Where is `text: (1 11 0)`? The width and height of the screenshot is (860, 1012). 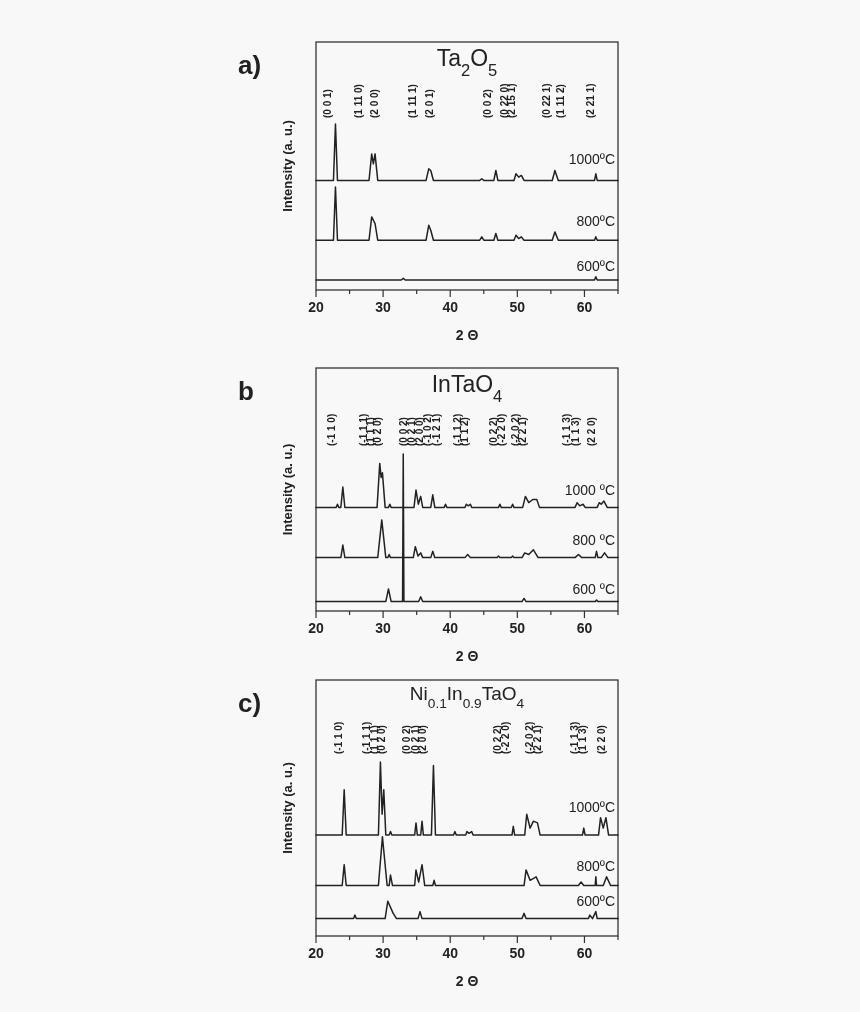
text: (1 11 0) is located at coordinates (358, 101).